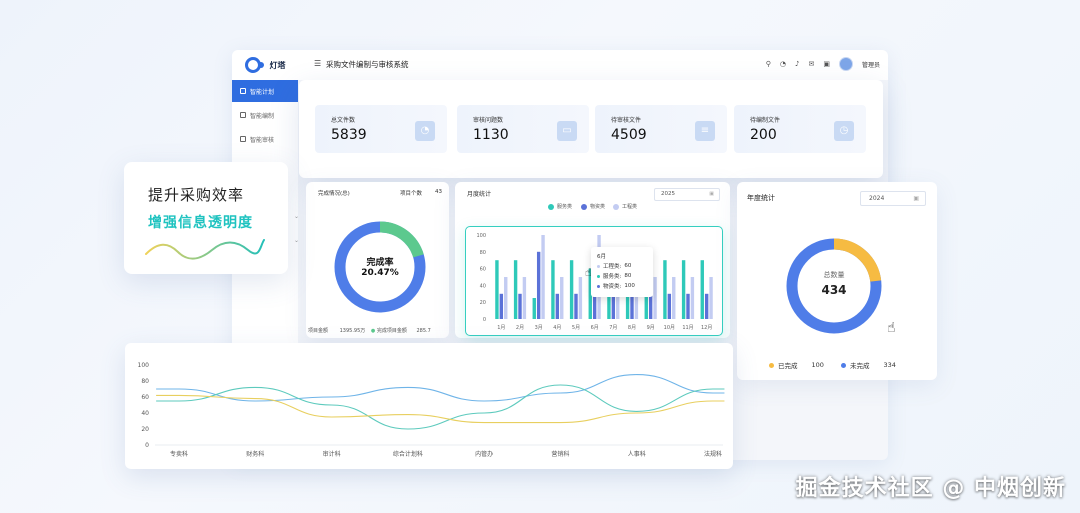 Image resolution: width=1080 pixels, height=513 pixels. I want to click on y-tick-label: 60, so click(483, 270).